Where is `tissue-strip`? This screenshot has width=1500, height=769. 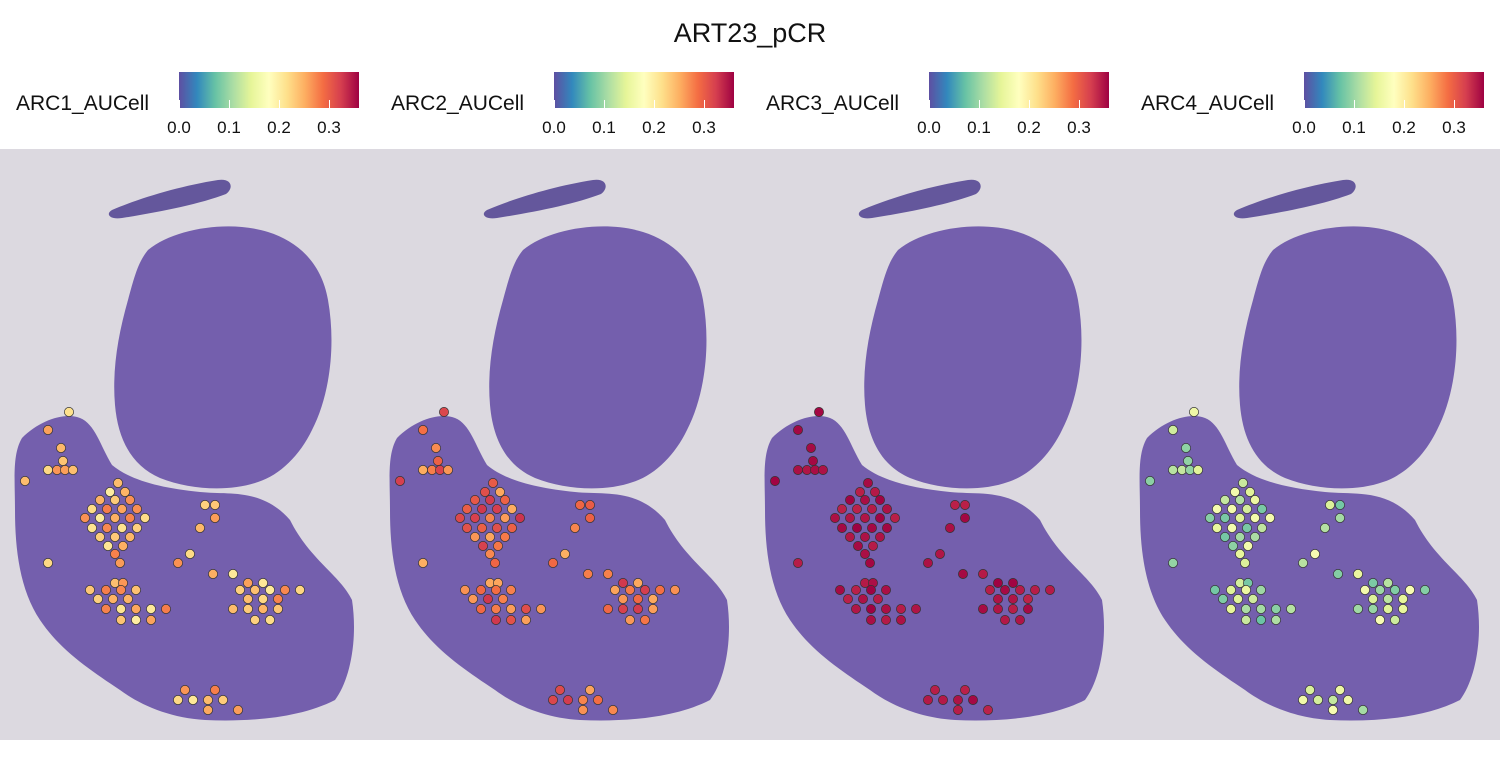 tissue-strip is located at coordinates (544, 199).